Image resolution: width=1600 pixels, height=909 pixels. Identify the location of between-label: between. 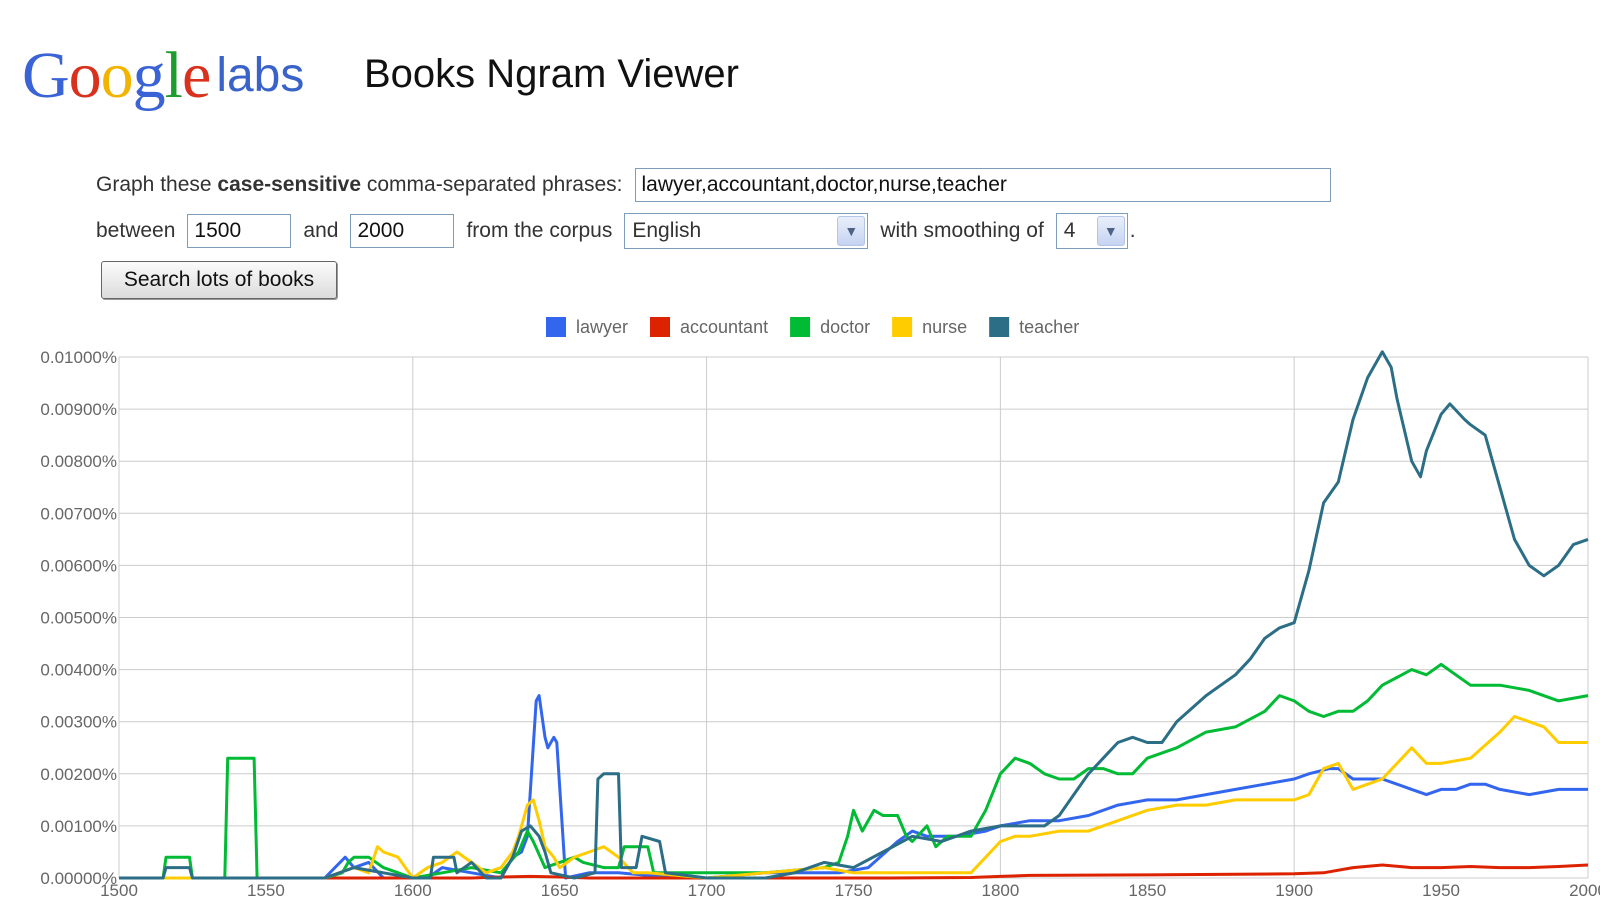
(136, 230).